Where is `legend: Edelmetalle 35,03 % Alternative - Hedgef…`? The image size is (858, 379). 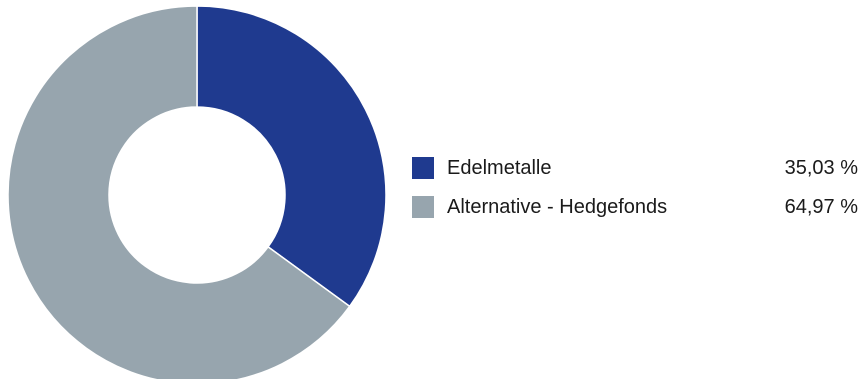
legend: Edelmetalle 35,03 % Alternative - Hedgef… is located at coordinates (635, 192).